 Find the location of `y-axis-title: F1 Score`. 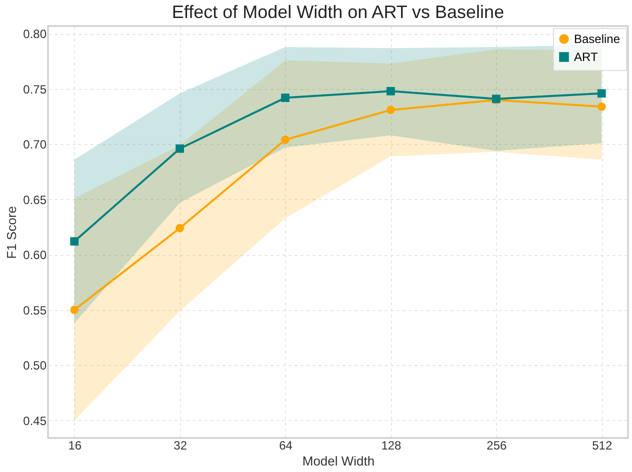

y-axis-title: F1 Score is located at coordinates (12, 232).